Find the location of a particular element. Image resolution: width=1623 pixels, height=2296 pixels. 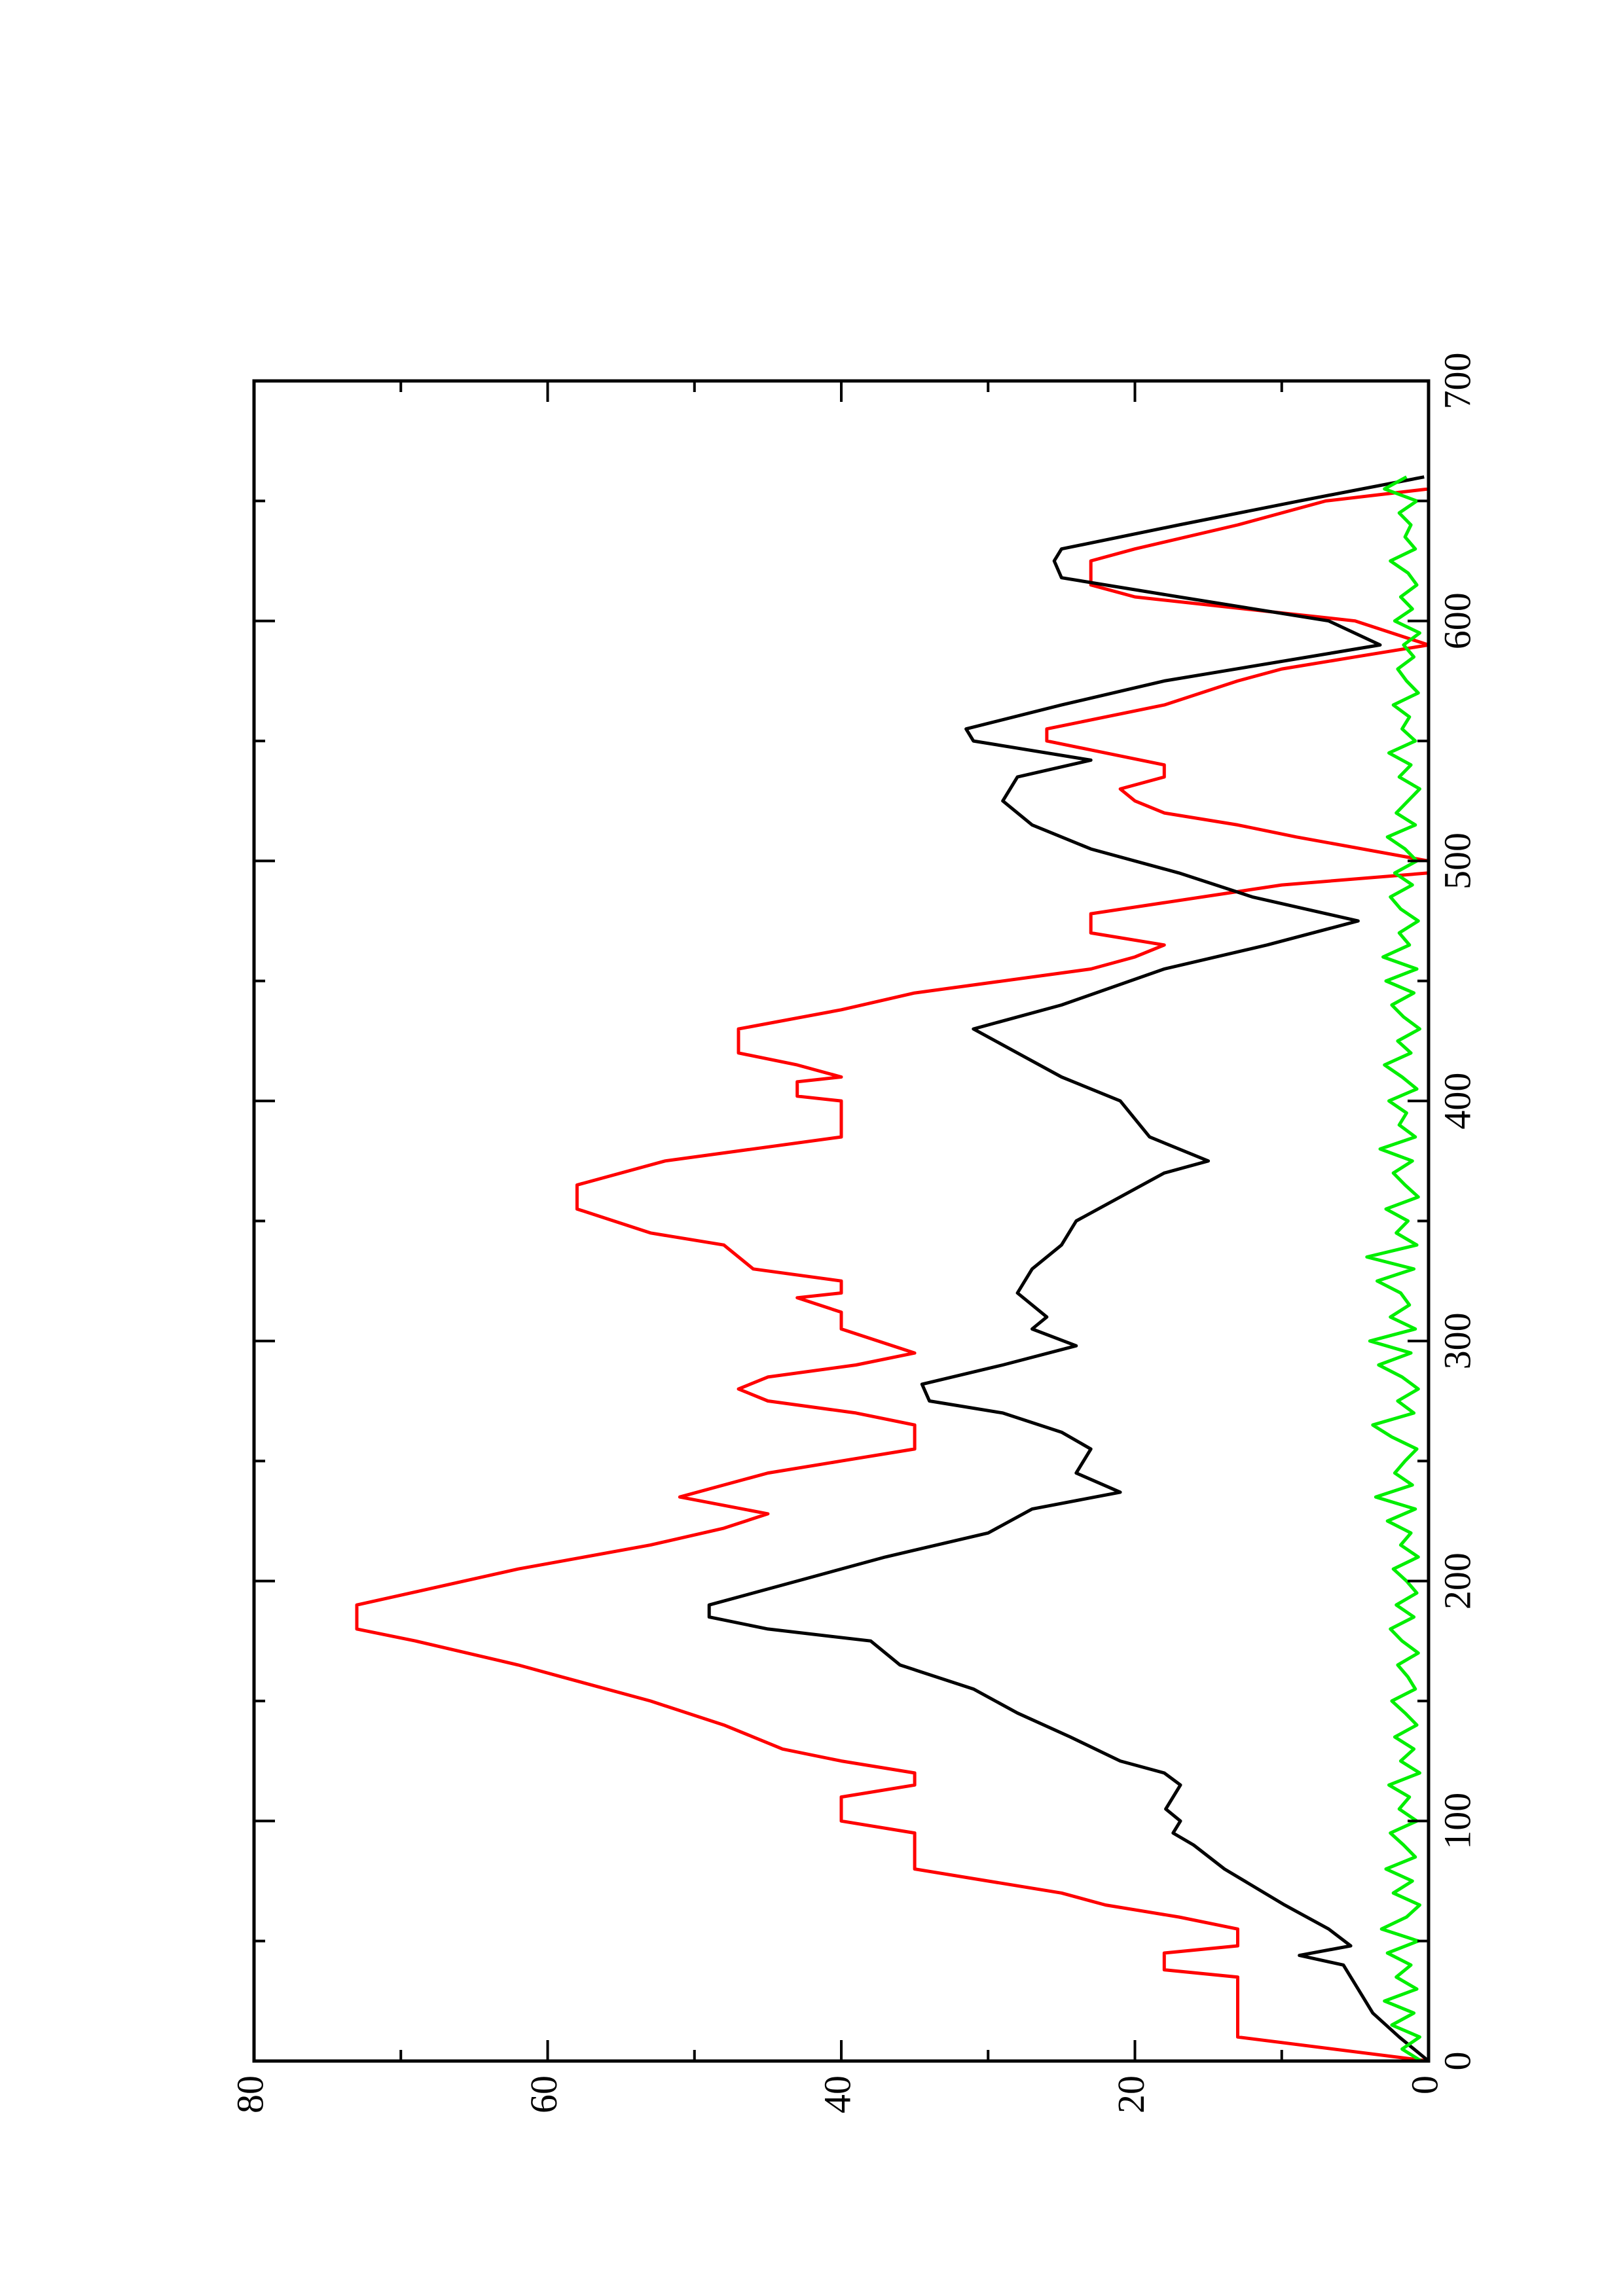

y-tick-label: 60 is located at coordinates (543, 2094).